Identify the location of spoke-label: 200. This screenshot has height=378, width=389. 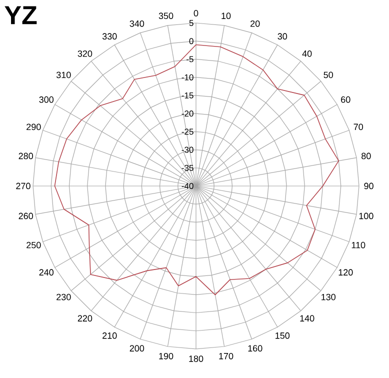
(137, 348).